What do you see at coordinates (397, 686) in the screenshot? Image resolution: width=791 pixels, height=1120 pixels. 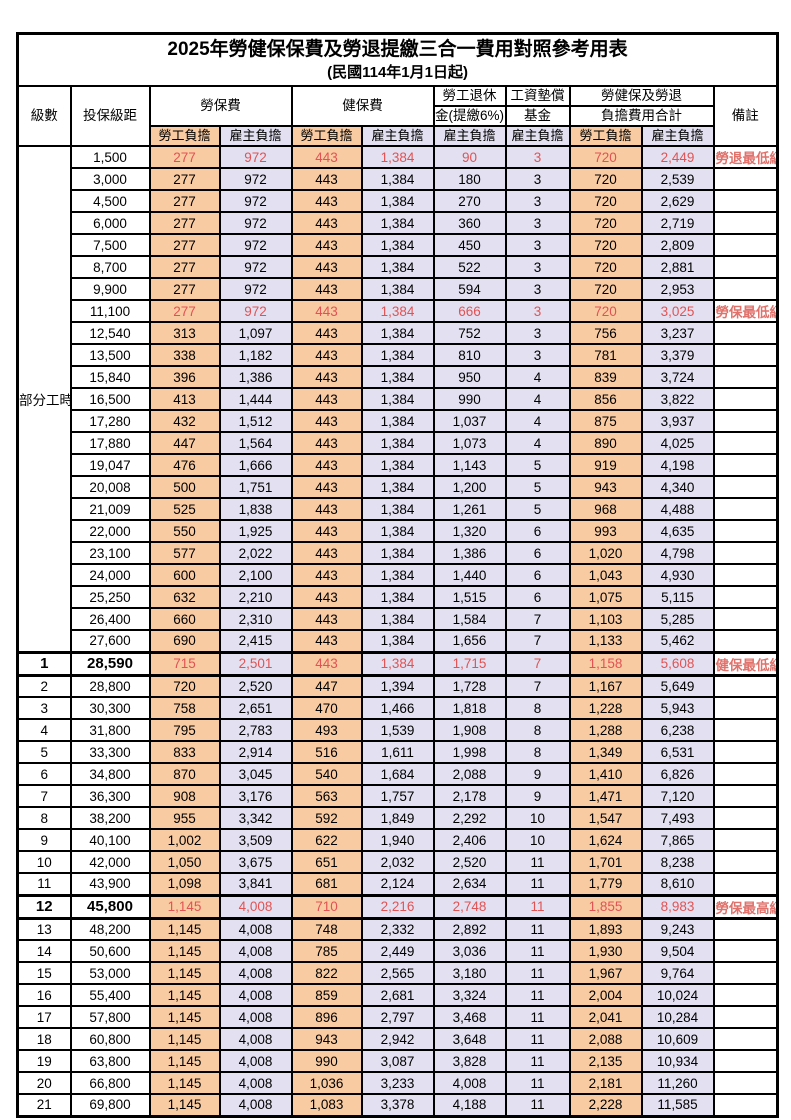 I see `fee-cell: 1,394` at bounding box center [397, 686].